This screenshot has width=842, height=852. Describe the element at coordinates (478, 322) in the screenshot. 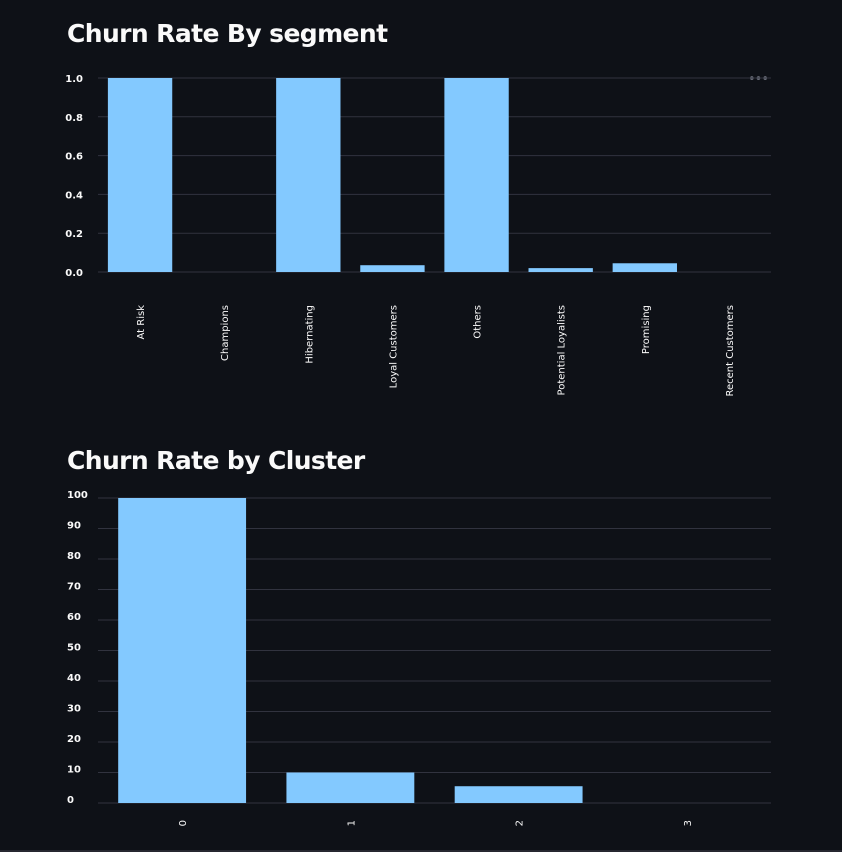

I see `x-tick-label-others: Others` at that location.